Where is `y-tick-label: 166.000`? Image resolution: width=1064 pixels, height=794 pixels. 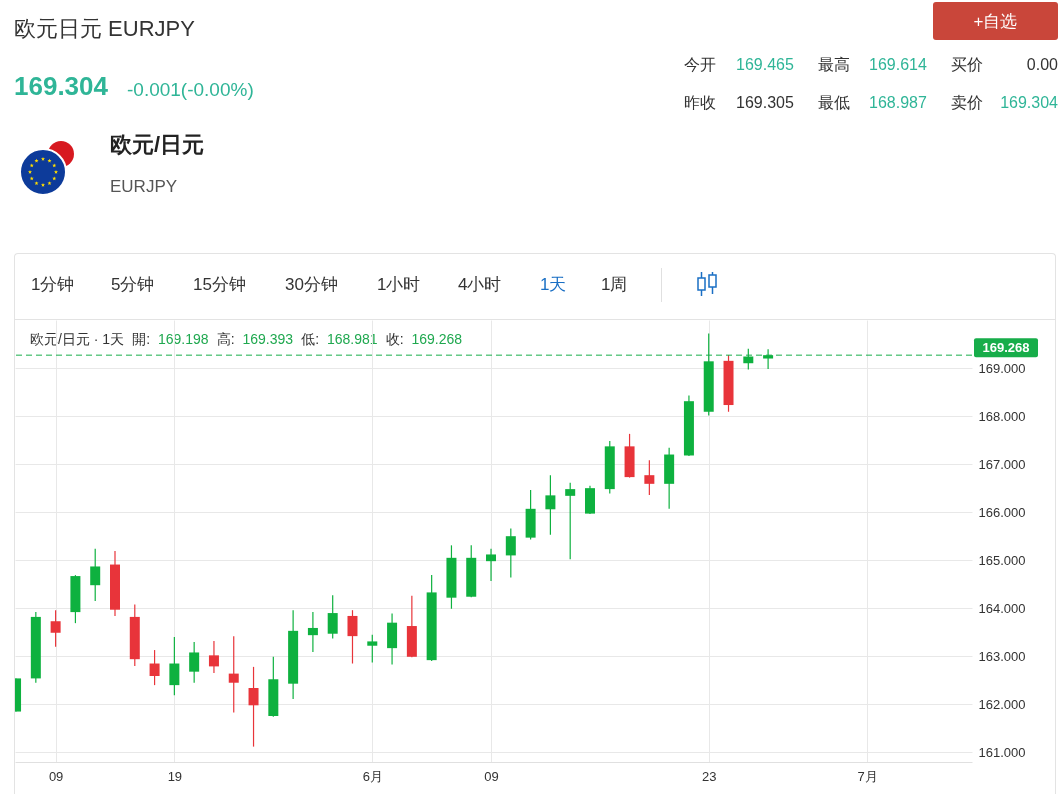 y-tick-label: 166.000 is located at coordinates (1002, 512).